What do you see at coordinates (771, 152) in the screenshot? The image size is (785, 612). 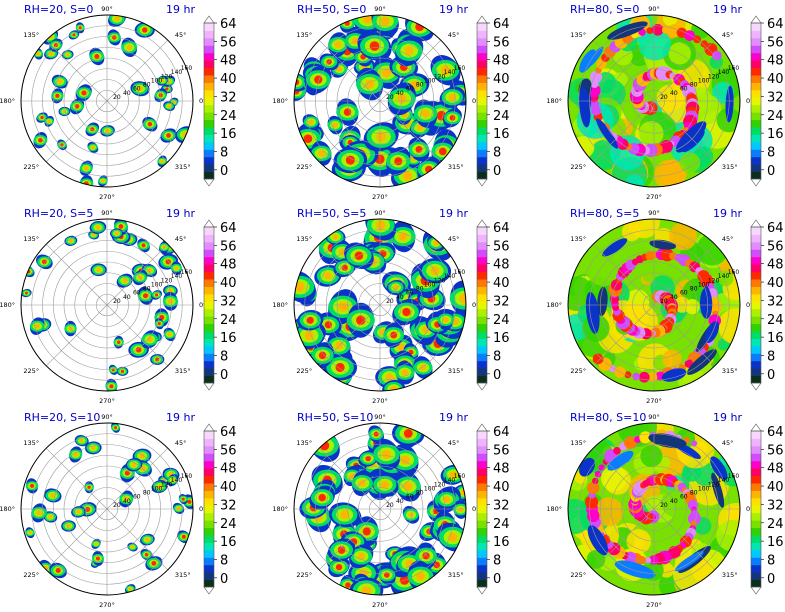 I see `colorbar-tick-label: 8` at bounding box center [771, 152].